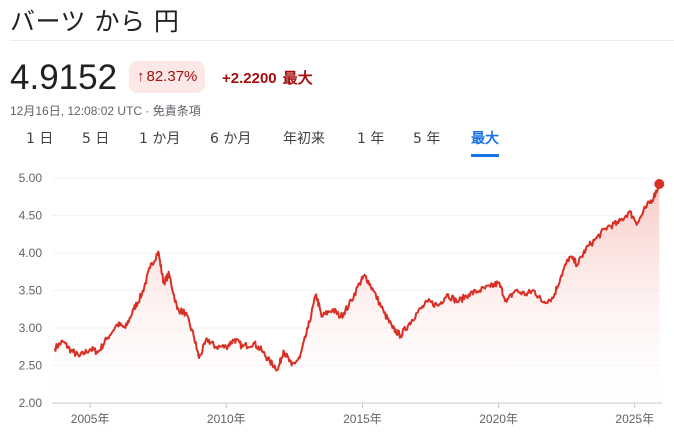 Image resolution: width=674 pixels, height=448 pixels. Describe the element at coordinates (31, 178) in the screenshot. I see `y-tick-label: 5.00` at that location.